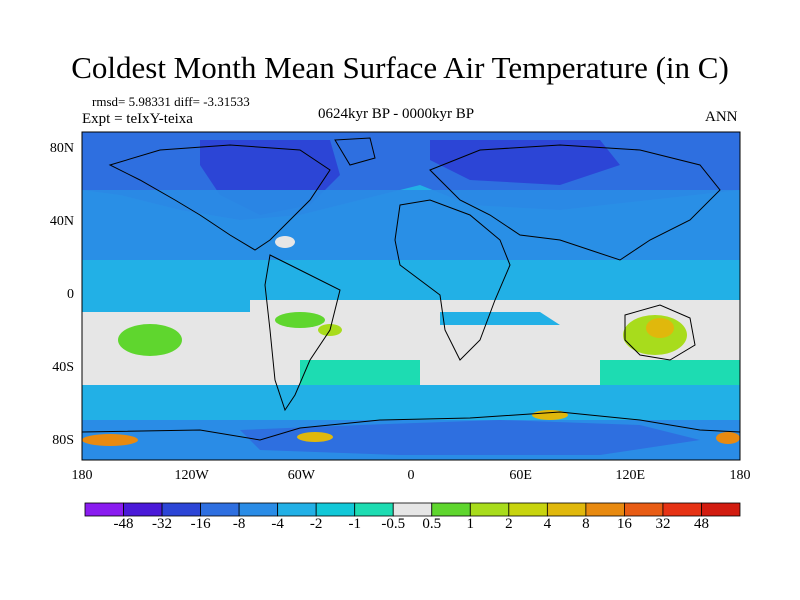  What do you see at coordinates (550, 415) in the screenshot?
I see `antarctic-warm-east` at bounding box center [550, 415].